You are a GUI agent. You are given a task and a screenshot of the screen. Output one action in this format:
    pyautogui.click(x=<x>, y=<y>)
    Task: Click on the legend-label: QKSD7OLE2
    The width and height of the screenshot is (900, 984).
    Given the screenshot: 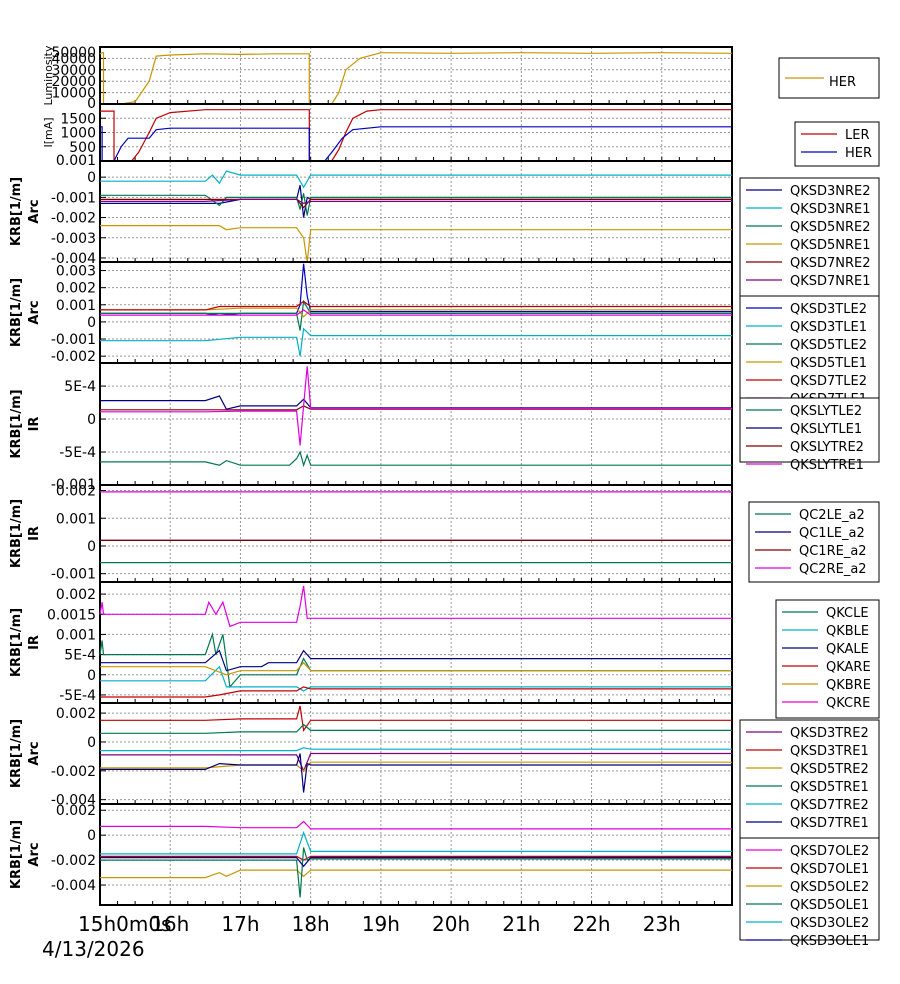 What is the action you would take?
    pyautogui.click(x=829, y=851)
    